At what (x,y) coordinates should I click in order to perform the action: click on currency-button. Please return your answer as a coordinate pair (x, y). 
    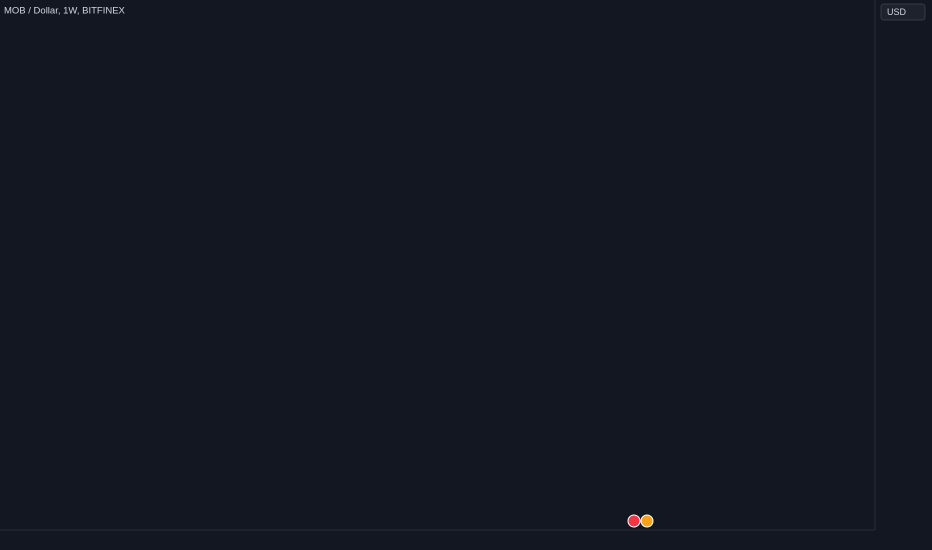
    Looking at the image, I should click on (903, 12).